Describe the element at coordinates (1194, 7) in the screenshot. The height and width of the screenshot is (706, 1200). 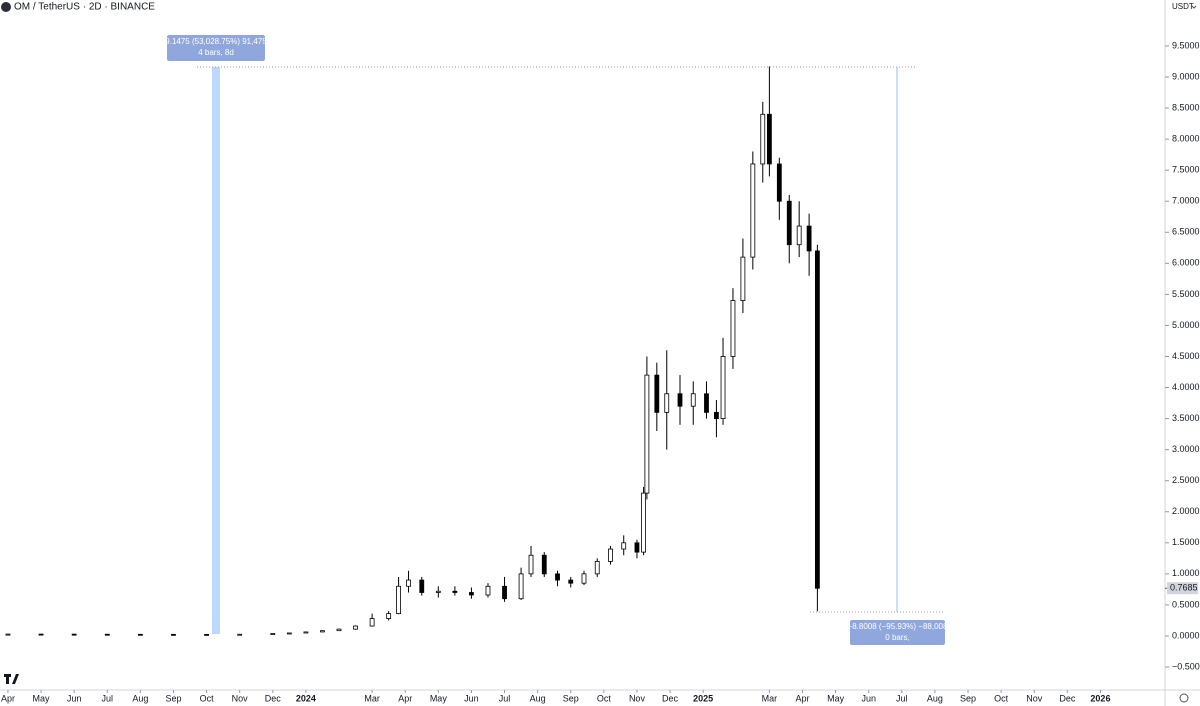
I see `dropdown-icon` at that location.